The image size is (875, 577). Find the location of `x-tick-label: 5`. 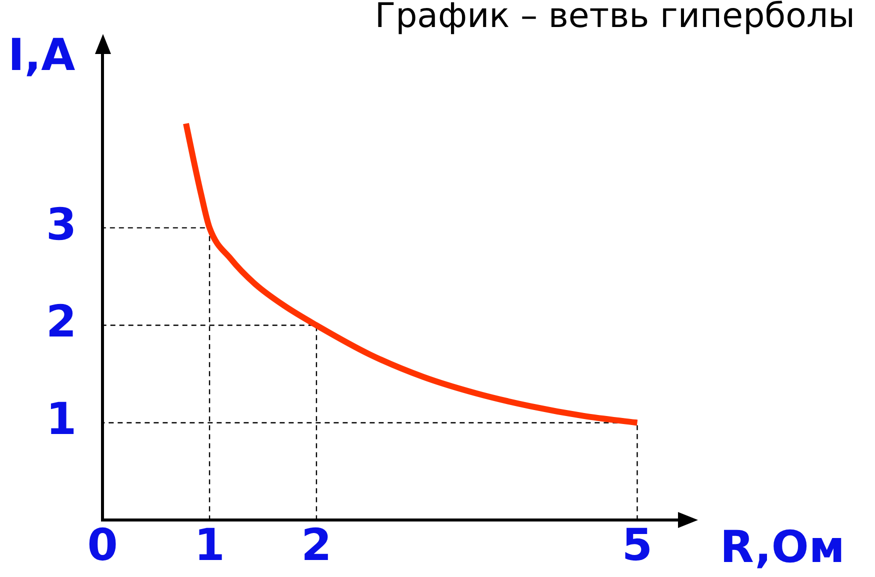

x-tick-label: 5 is located at coordinates (637, 546).